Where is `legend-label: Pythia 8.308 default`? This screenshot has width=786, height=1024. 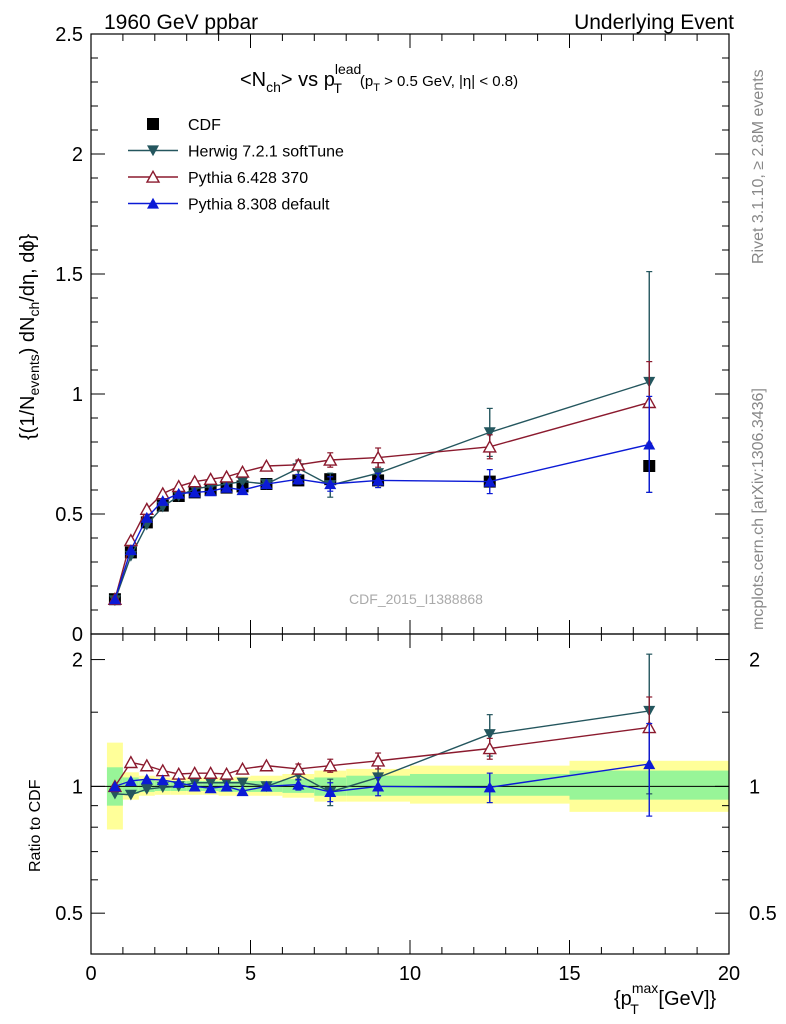 legend-label: Pythia 8.308 default is located at coordinates (259, 205).